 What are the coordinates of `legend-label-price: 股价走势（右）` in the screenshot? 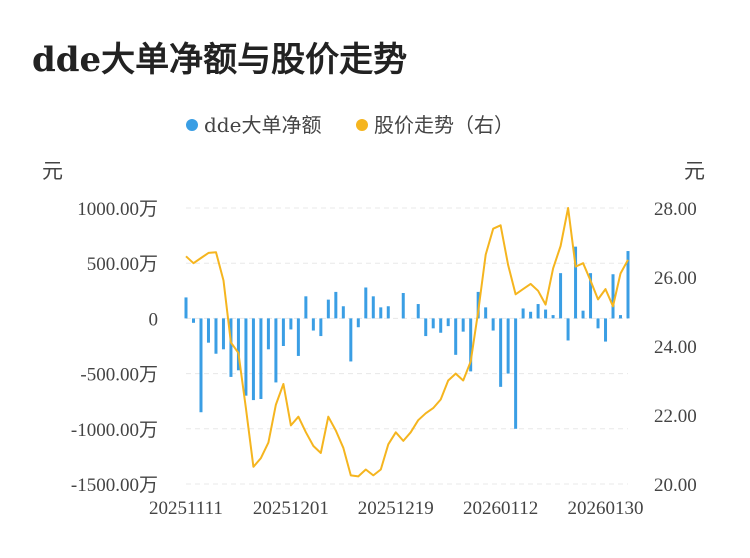 It's located at (444, 125).